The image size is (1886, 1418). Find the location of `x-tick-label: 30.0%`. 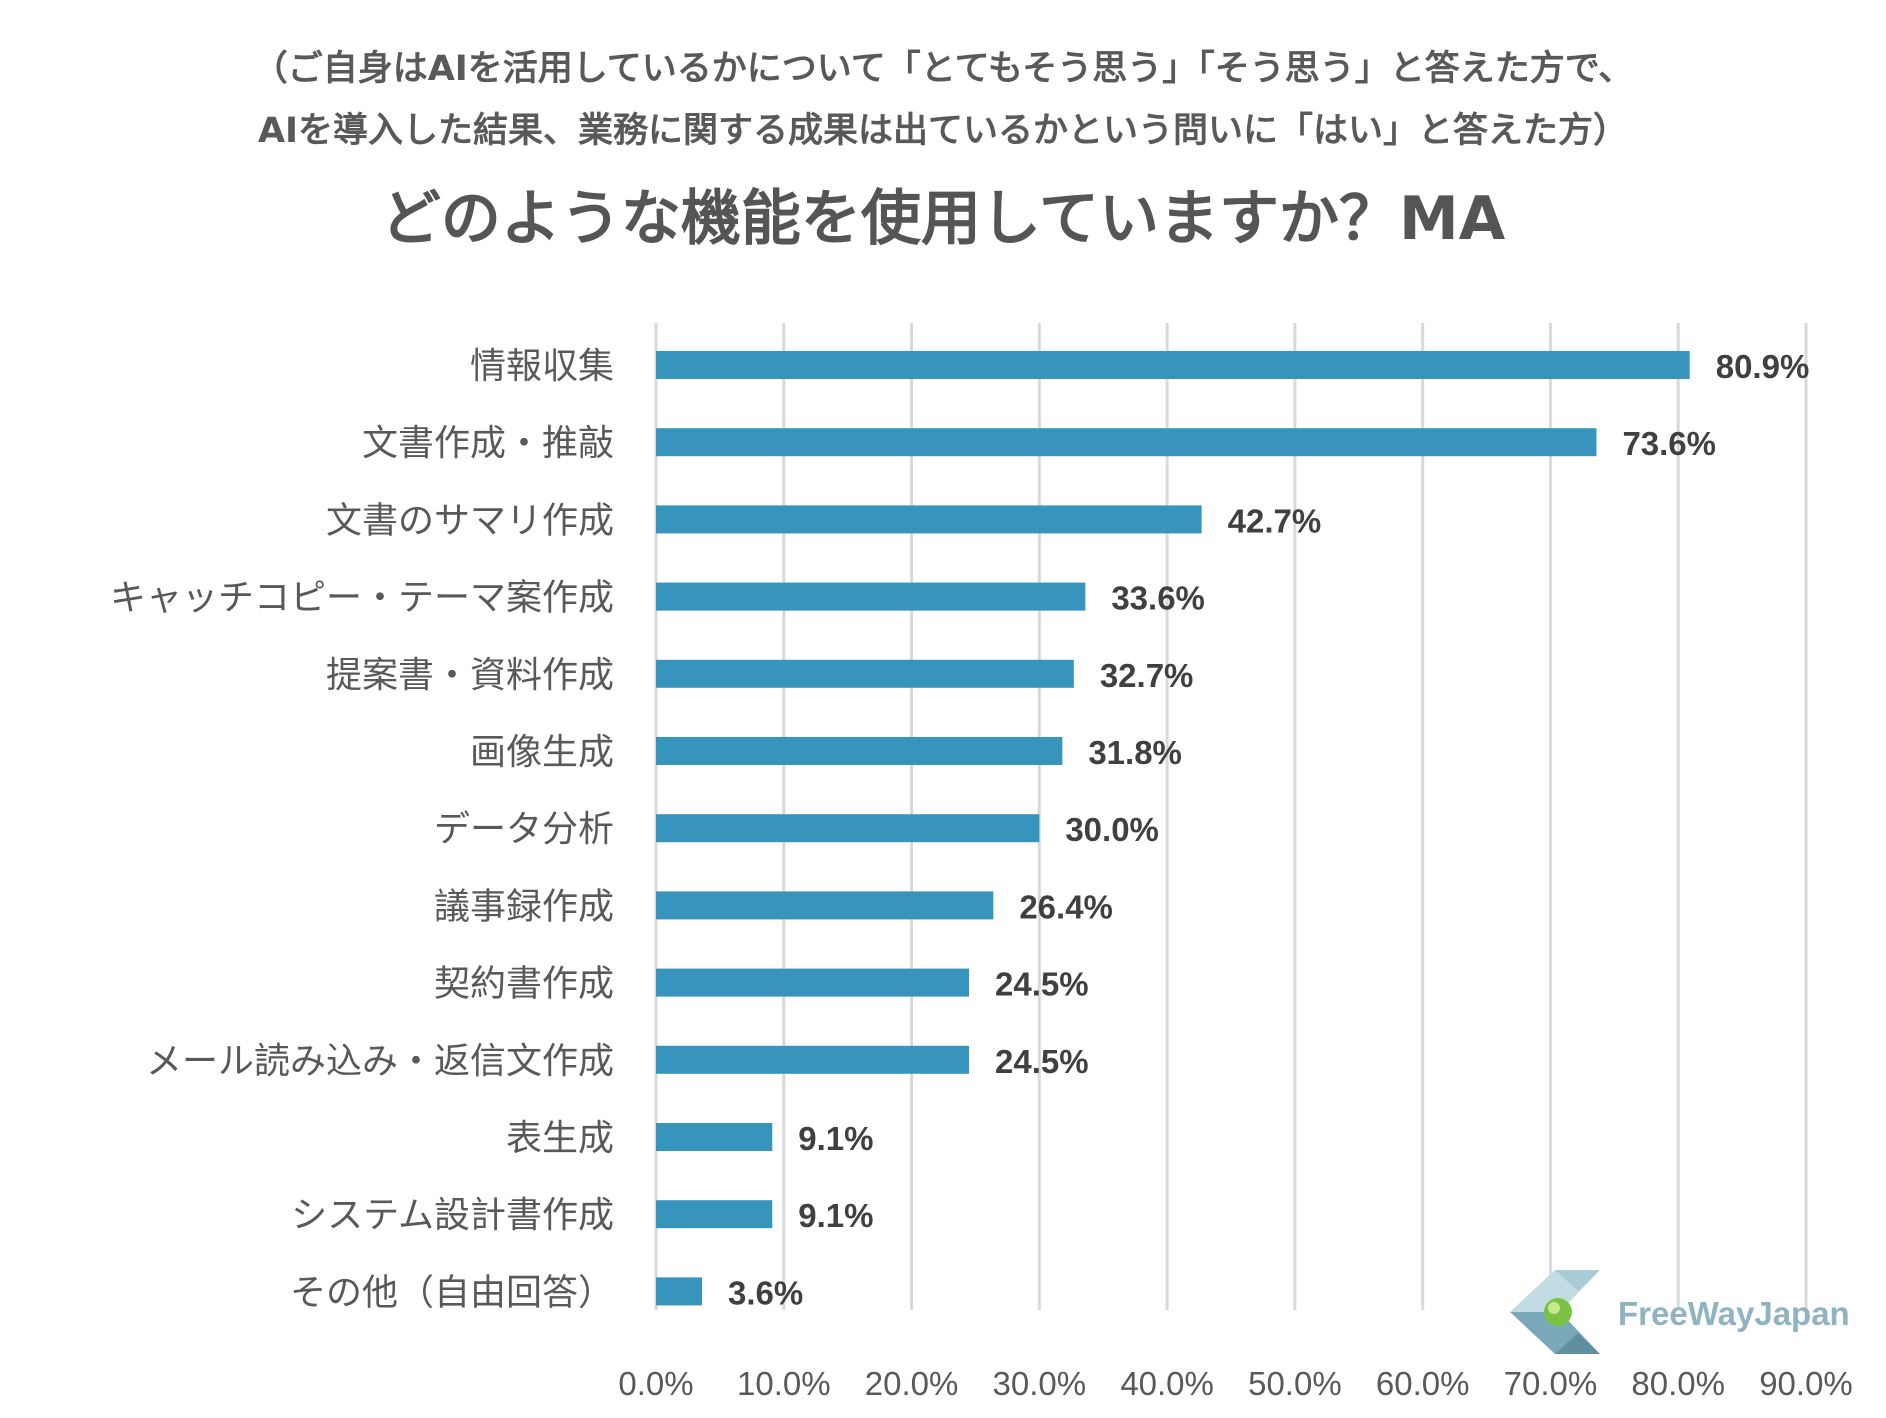

x-tick-label: 30.0% is located at coordinates (1040, 1383).